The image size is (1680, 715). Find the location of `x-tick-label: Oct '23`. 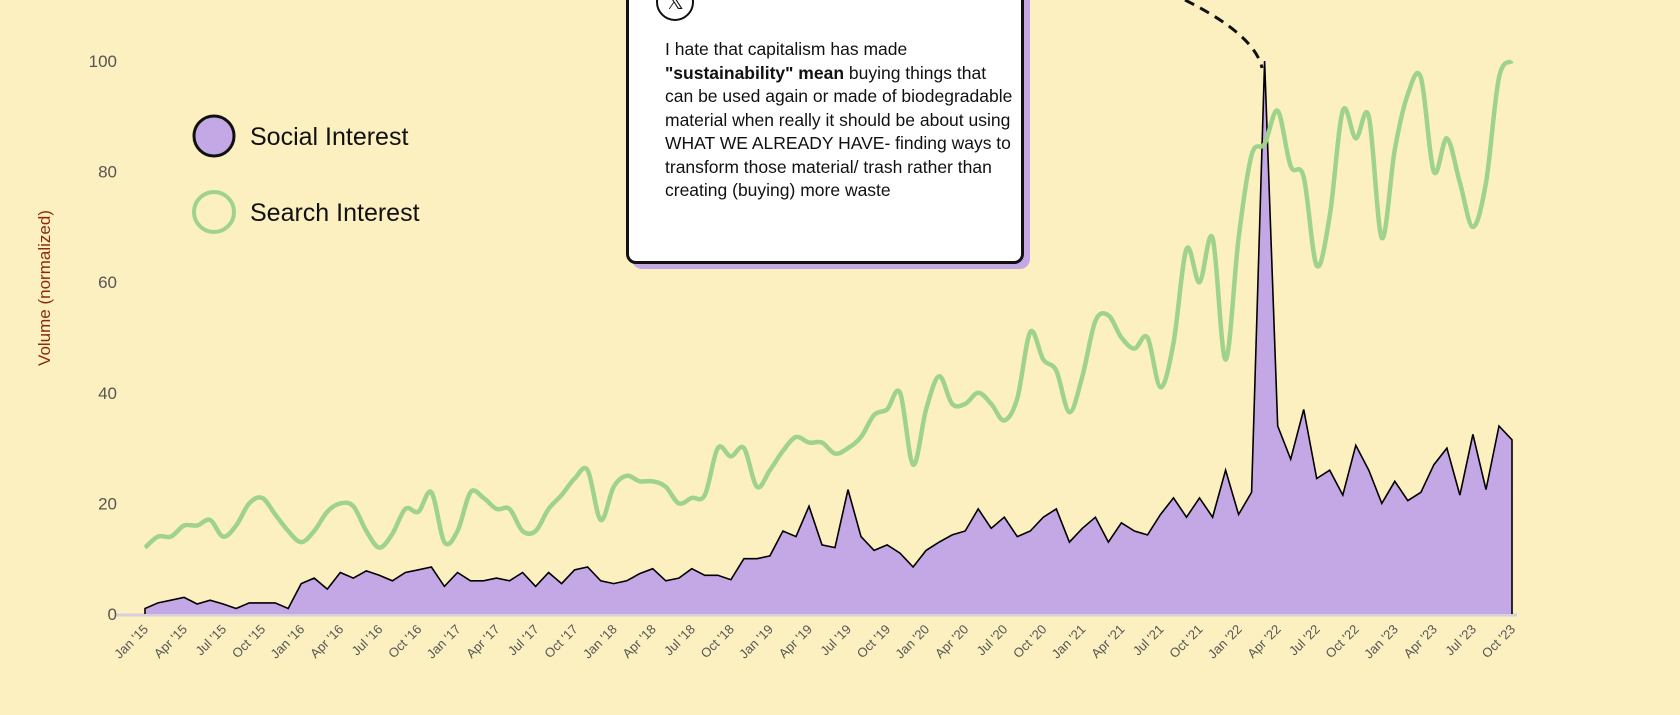

x-tick-label: Oct '23 is located at coordinates (1498, 641).